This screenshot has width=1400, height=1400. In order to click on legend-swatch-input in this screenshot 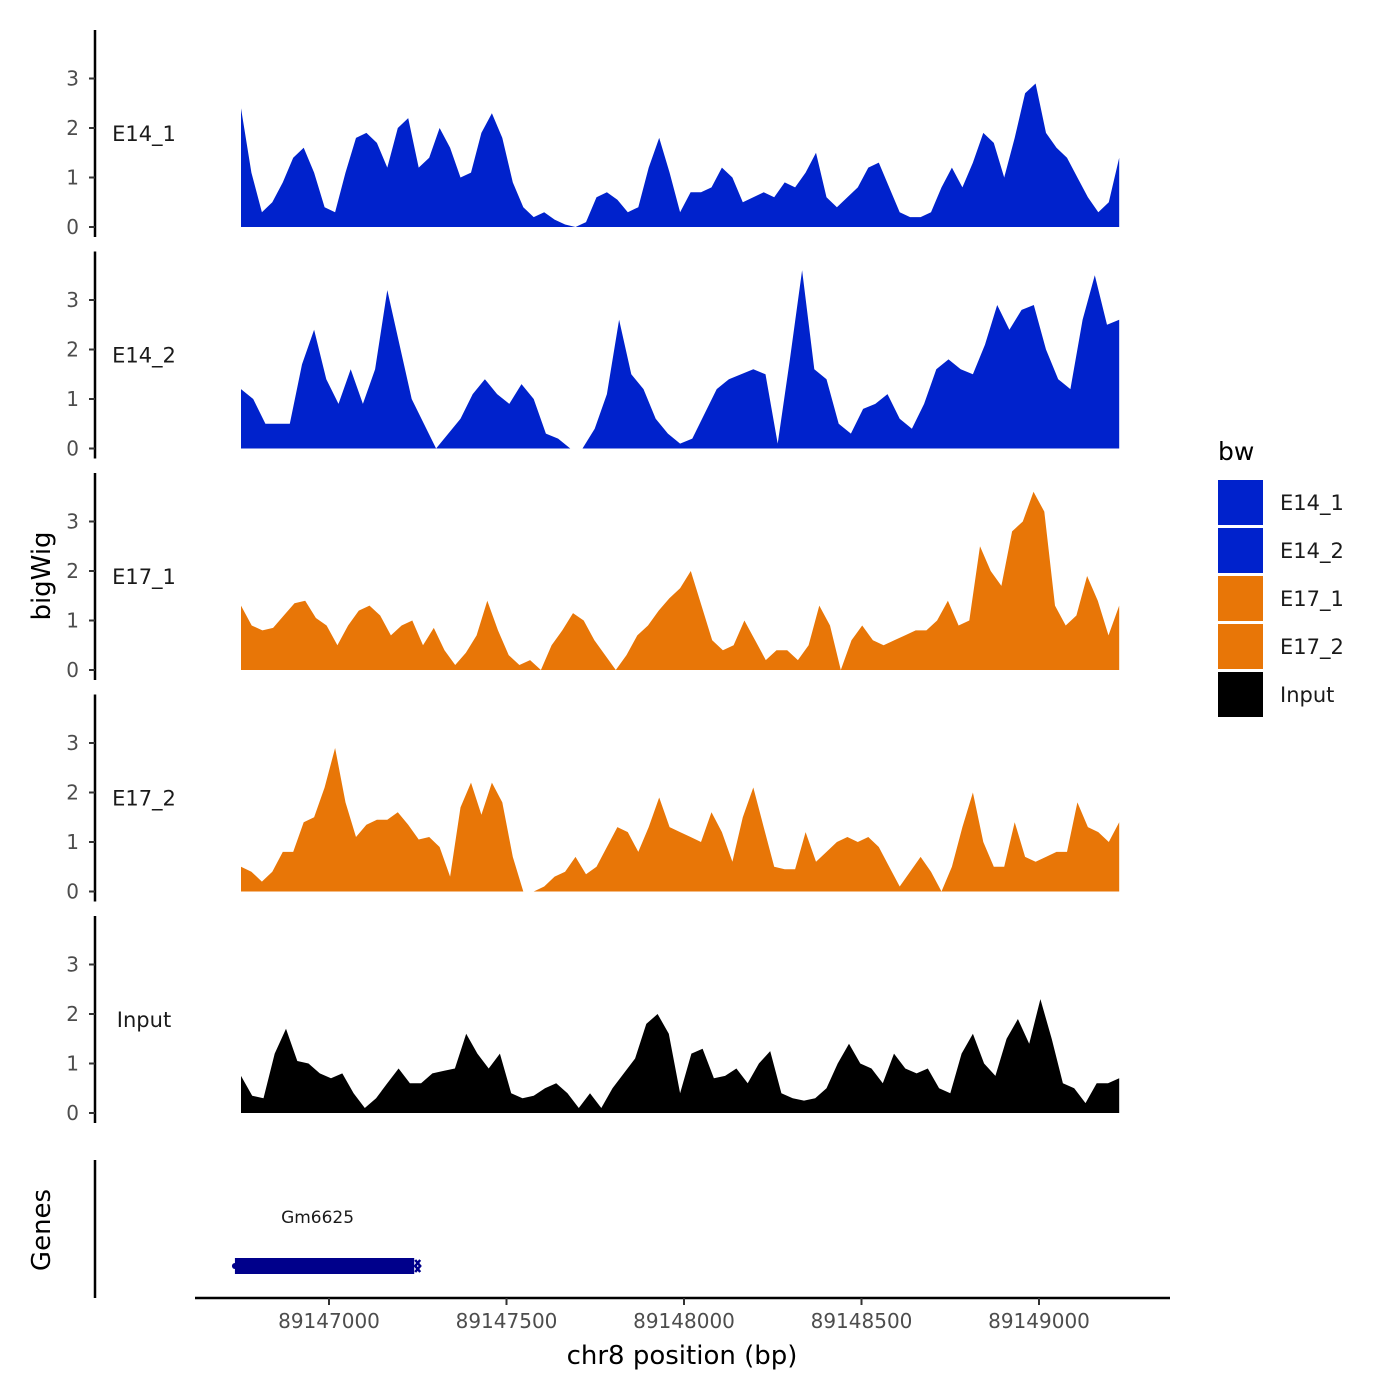, I will do `click(1240, 694)`.